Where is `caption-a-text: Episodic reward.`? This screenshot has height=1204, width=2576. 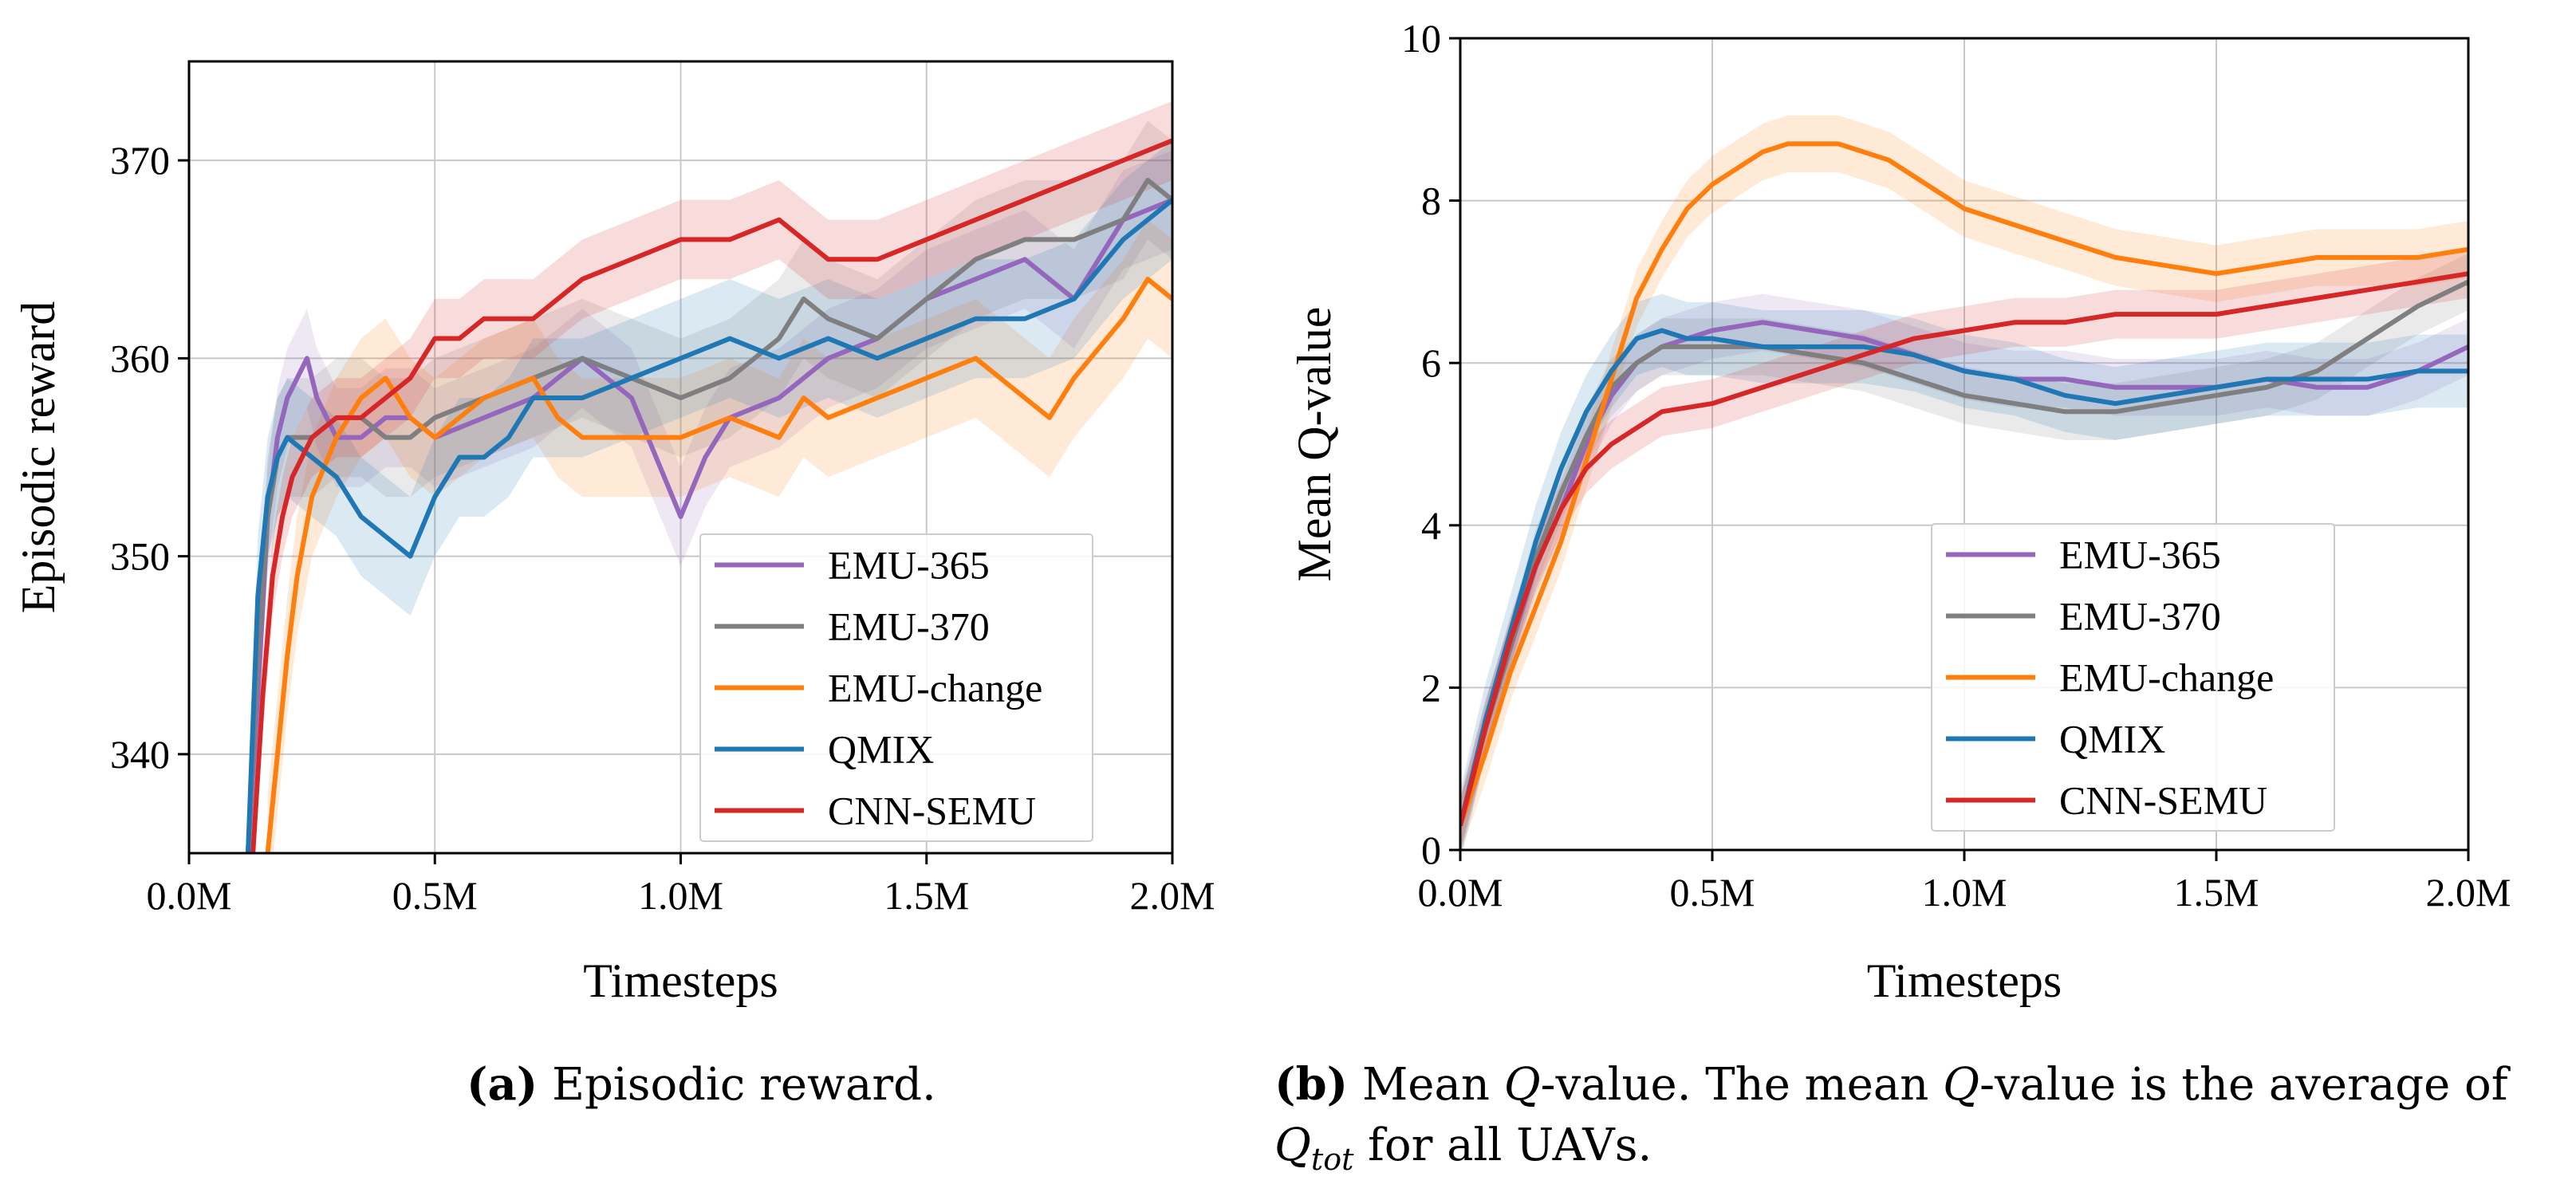
caption-a-text: Episodic reward. is located at coordinates (737, 1085).